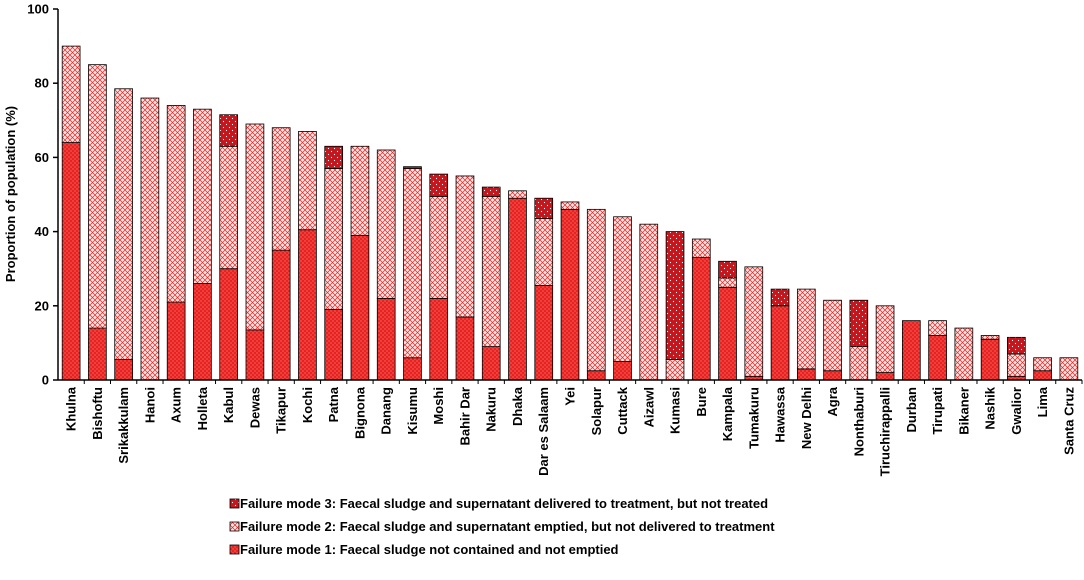 This screenshot has height=580, width=1084. I want to click on x-tick-label: Lima, so click(1042, 401).